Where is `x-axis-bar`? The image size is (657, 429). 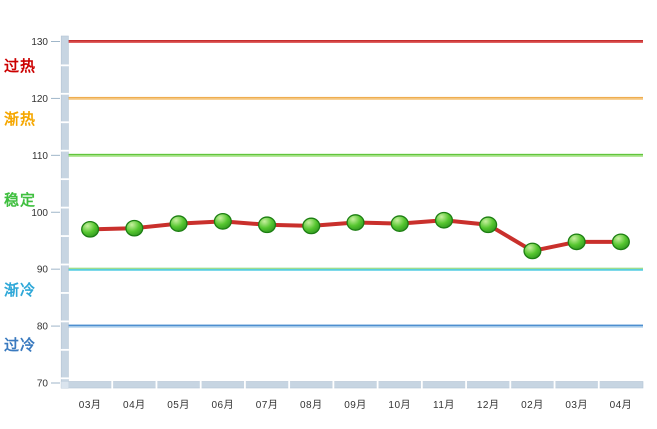 x-axis-bar is located at coordinates (352, 385).